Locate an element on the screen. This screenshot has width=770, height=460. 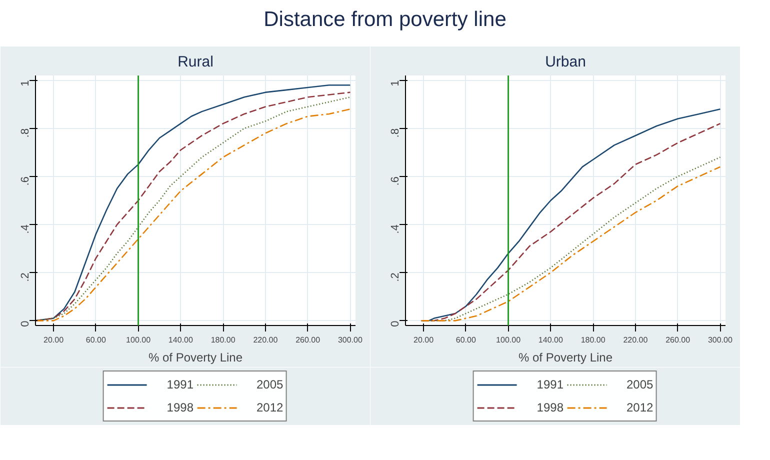
chart-title: Rural is located at coordinates (196, 62).